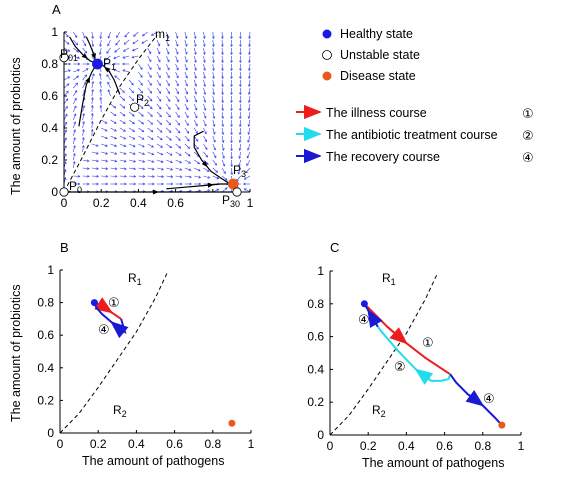 This screenshot has height=483, width=563. Describe the element at coordinates (162, 35) in the screenshot. I see `m1-label: m1` at that location.